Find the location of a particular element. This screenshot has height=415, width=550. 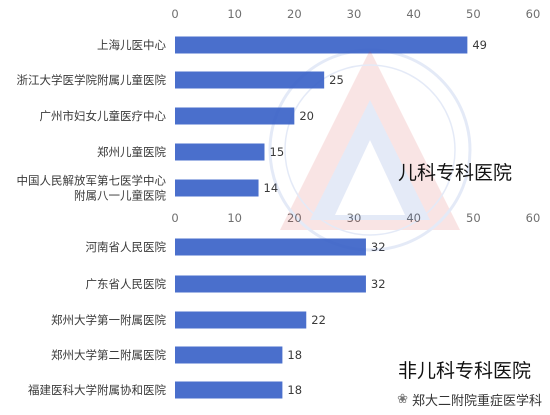

data-label-1-3: 18 is located at coordinates (294, 355).